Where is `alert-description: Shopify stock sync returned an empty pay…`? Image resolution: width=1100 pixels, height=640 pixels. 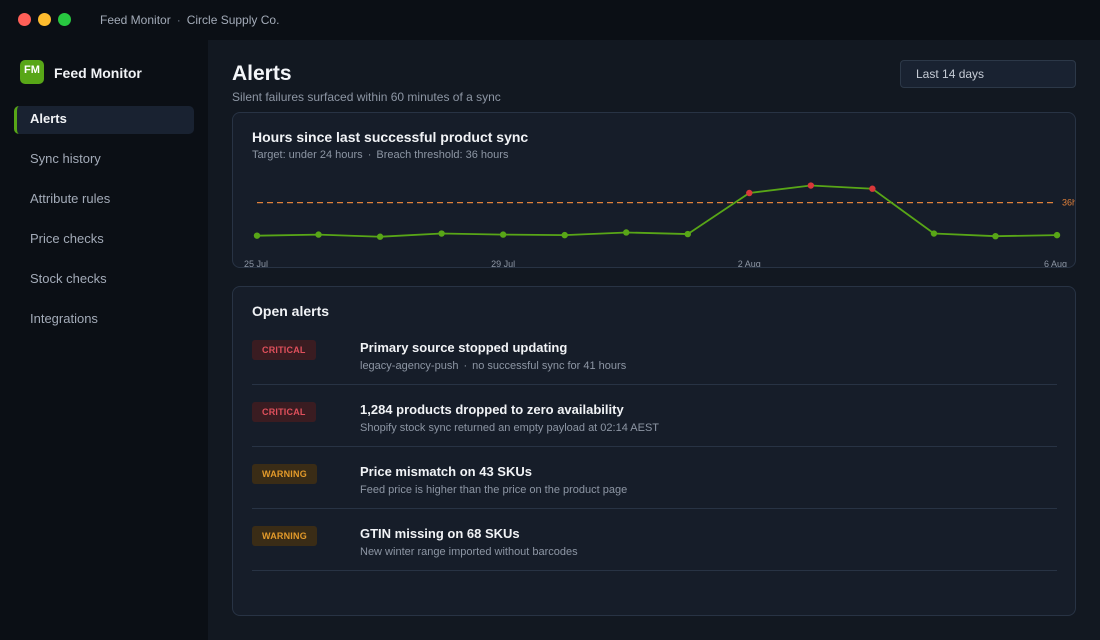
alert-description: Shopify stock sync returned an empty pay… is located at coordinates (510, 428).